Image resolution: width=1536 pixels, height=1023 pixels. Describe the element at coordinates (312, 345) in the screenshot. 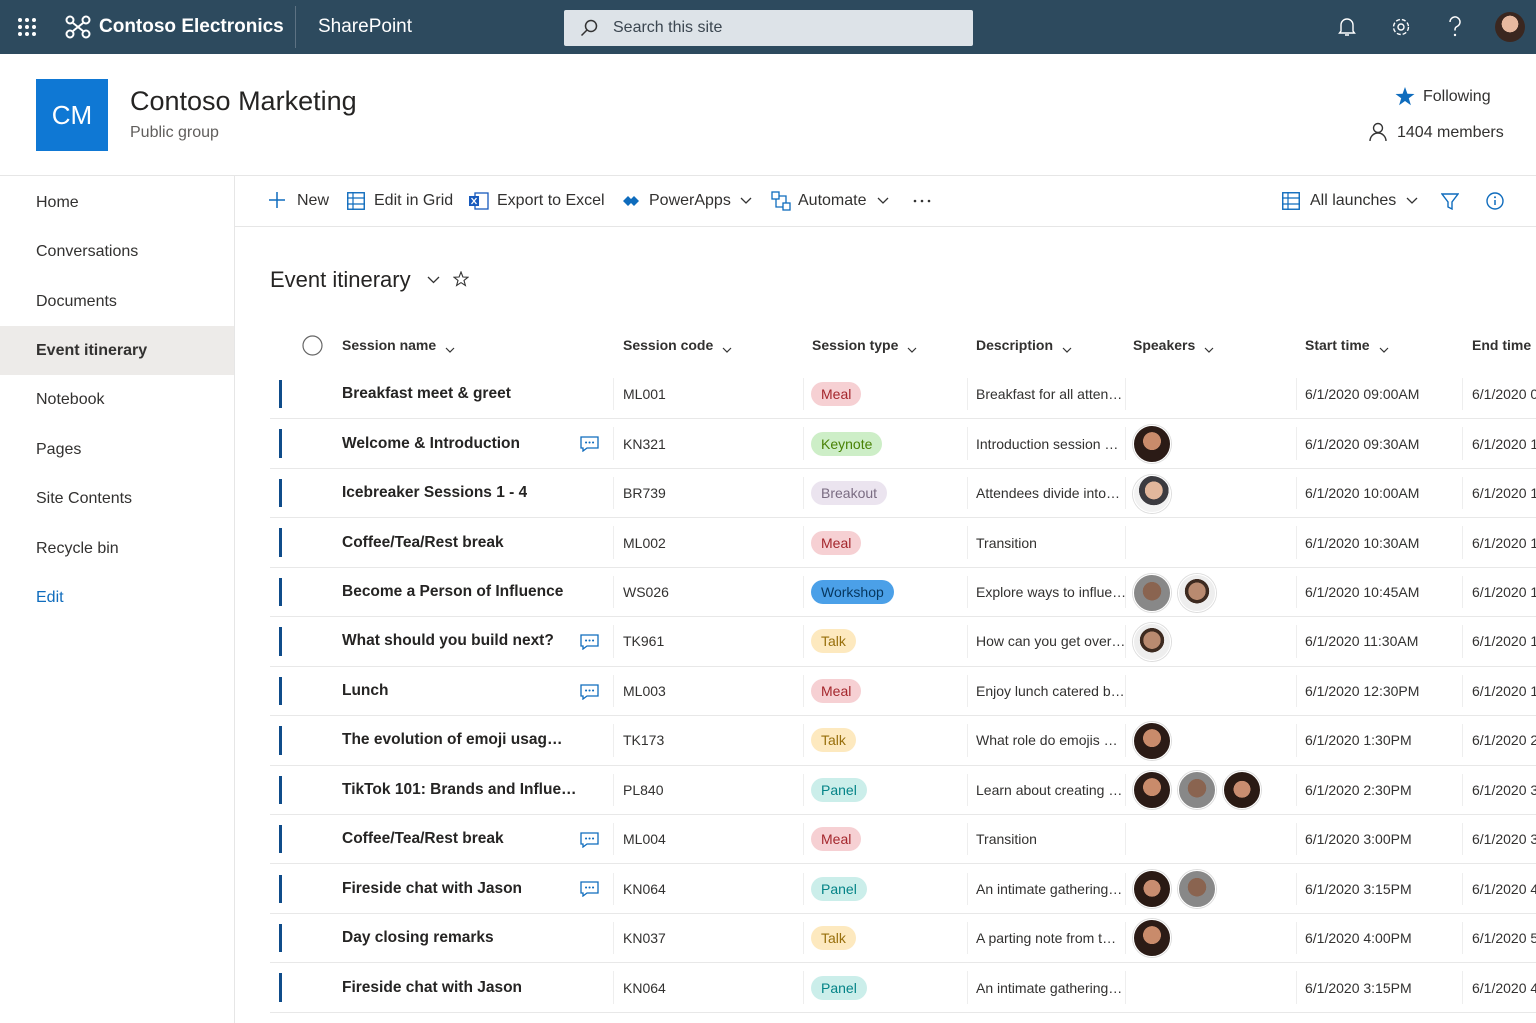

I see `select-all` at that location.